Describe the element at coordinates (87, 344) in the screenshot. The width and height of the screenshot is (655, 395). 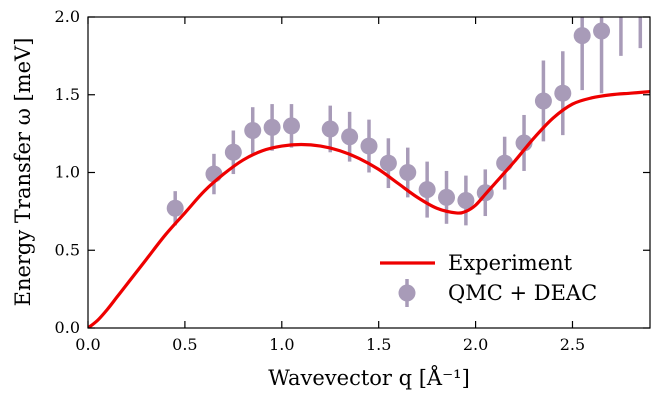
I see `x-tick-label: 0.0` at that location.